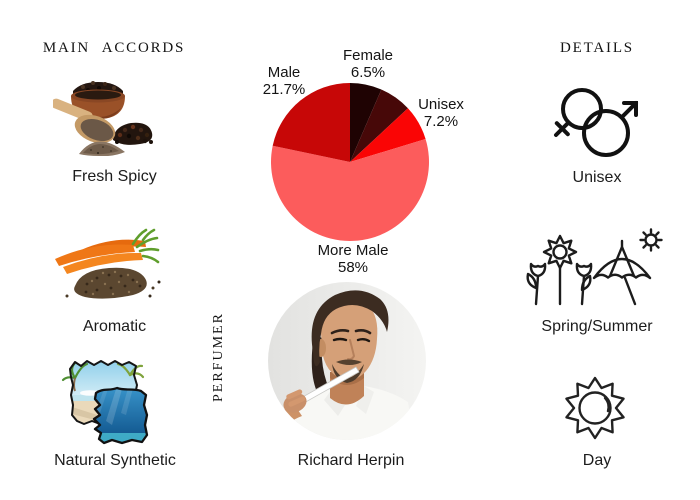 The height and width of the screenshot is (500, 700). What do you see at coordinates (114, 326) in the screenshot?
I see `accord-label-aromatic: Aromatic` at bounding box center [114, 326].